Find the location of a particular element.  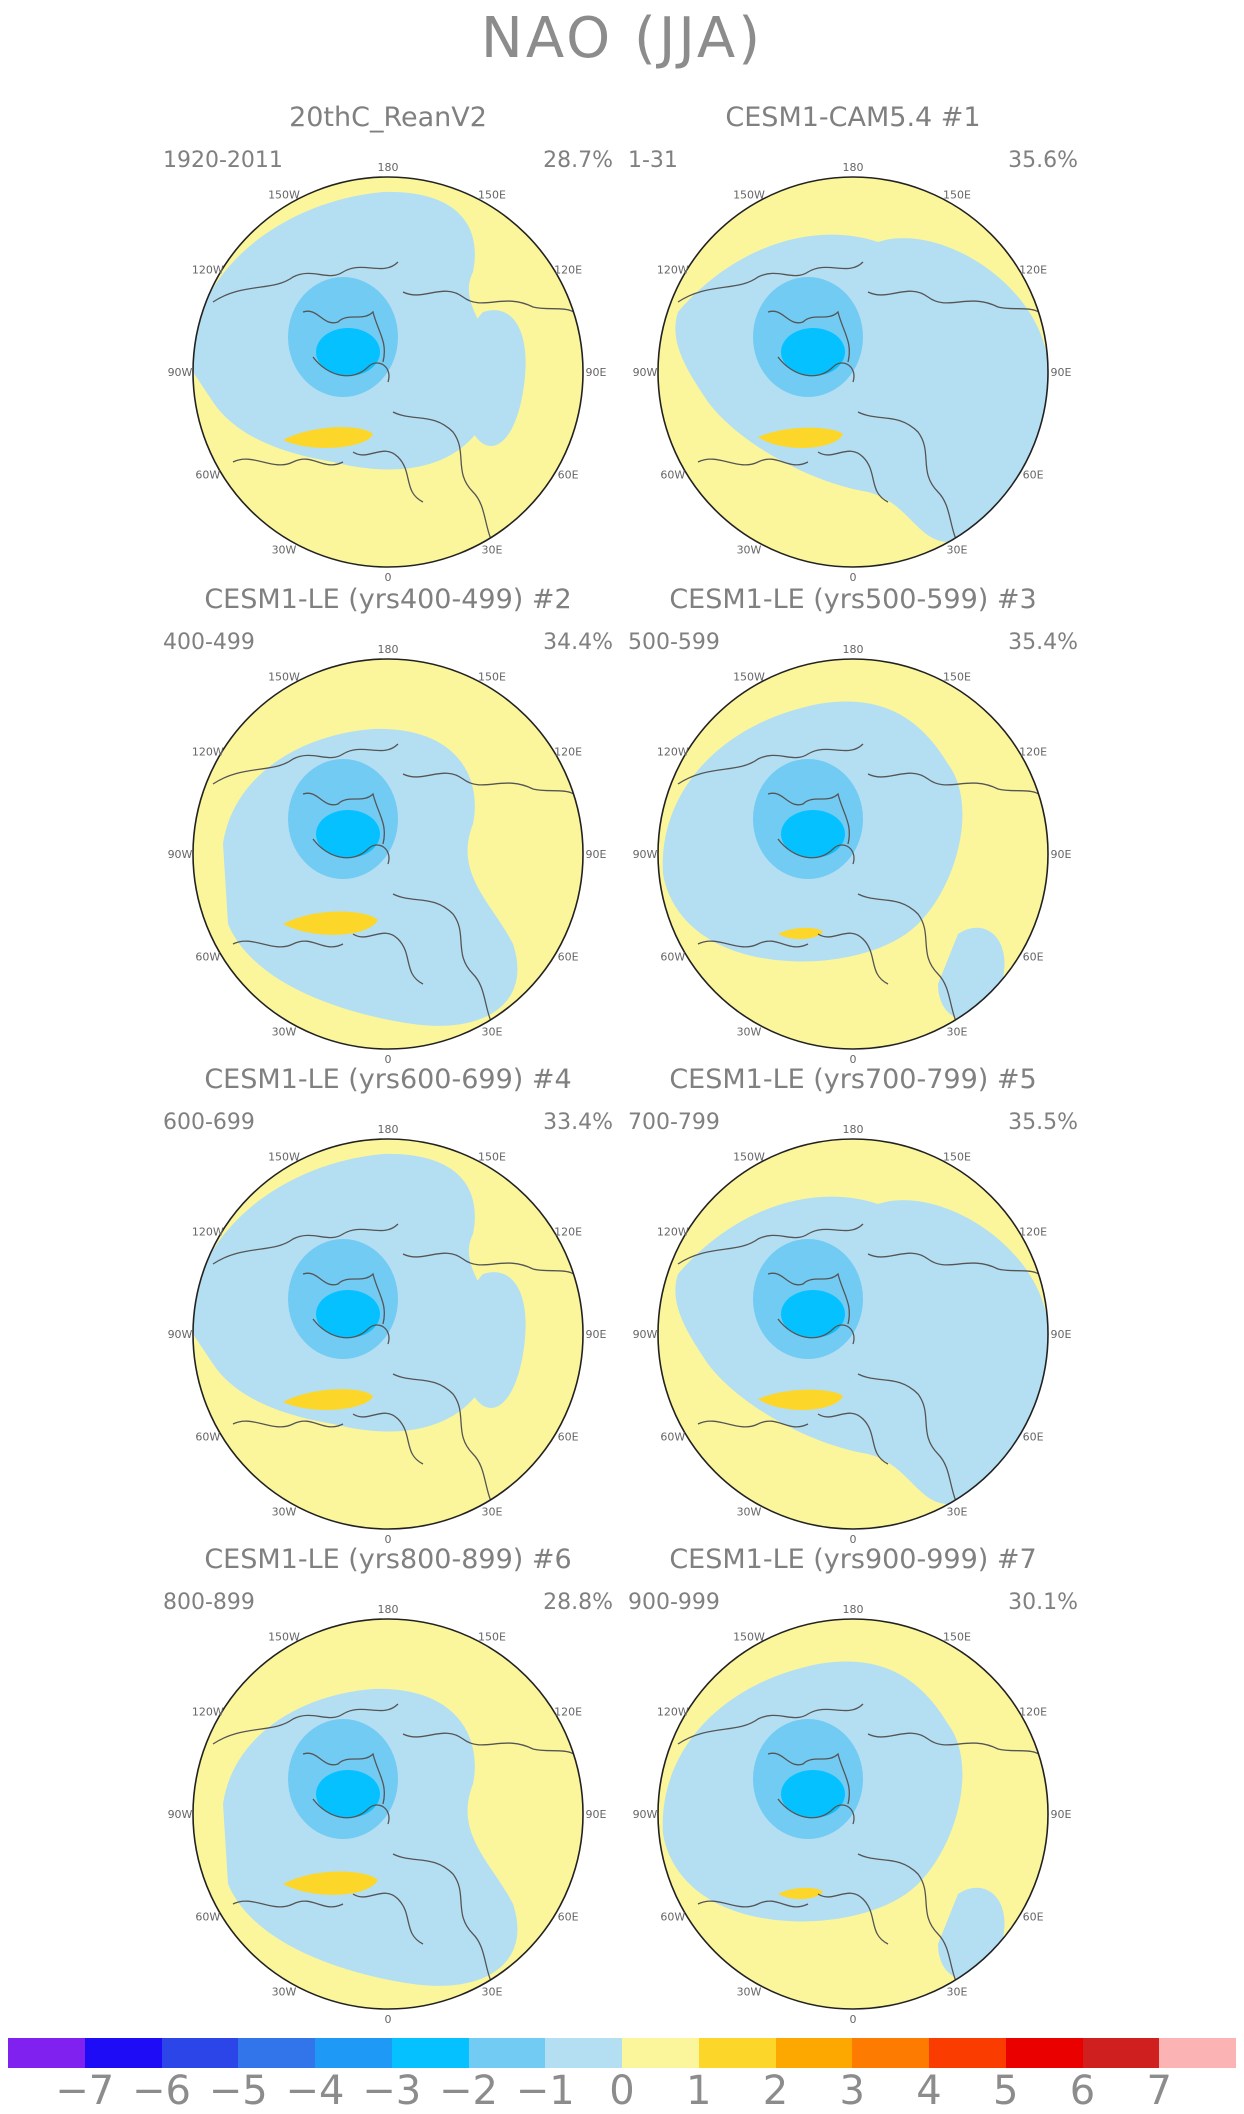

panel-period: 1-31 is located at coordinates (653, 160).